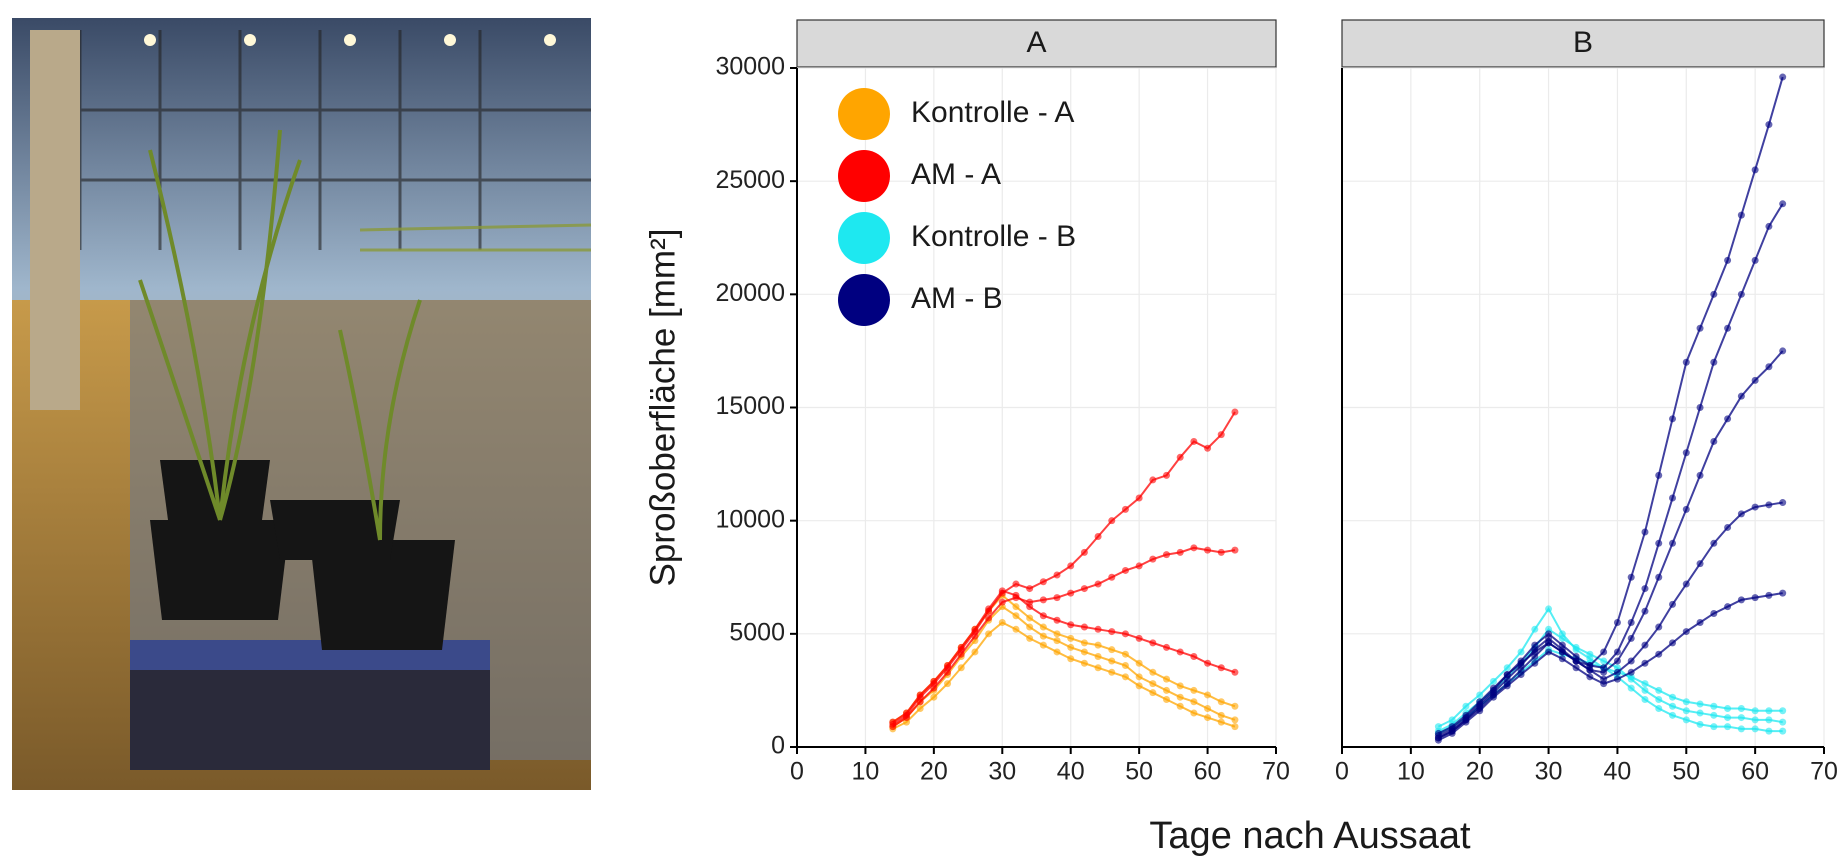  What do you see at coordinates (1549, 772) in the screenshot?
I see `x-tick-label: 30` at bounding box center [1549, 772].